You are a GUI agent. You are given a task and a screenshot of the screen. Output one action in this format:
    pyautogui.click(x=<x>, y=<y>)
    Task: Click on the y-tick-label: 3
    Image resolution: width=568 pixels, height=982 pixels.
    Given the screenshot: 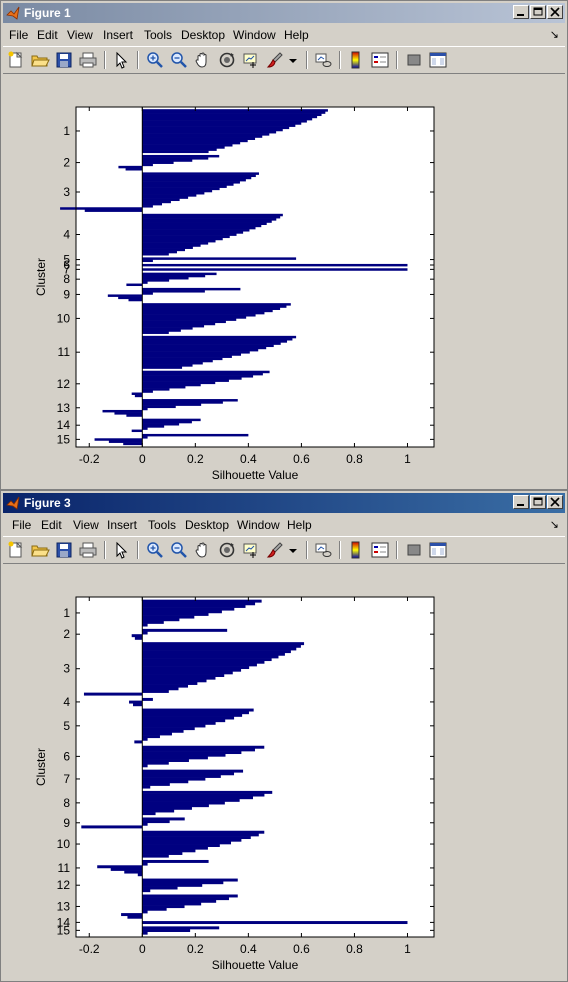 What is the action you would take?
    pyautogui.click(x=66, y=192)
    